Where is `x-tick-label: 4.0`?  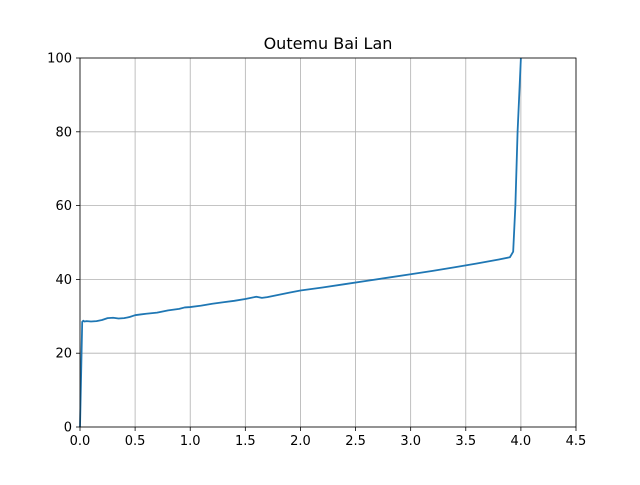 x-tick-label: 4.0 is located at coordinates (521, 441).